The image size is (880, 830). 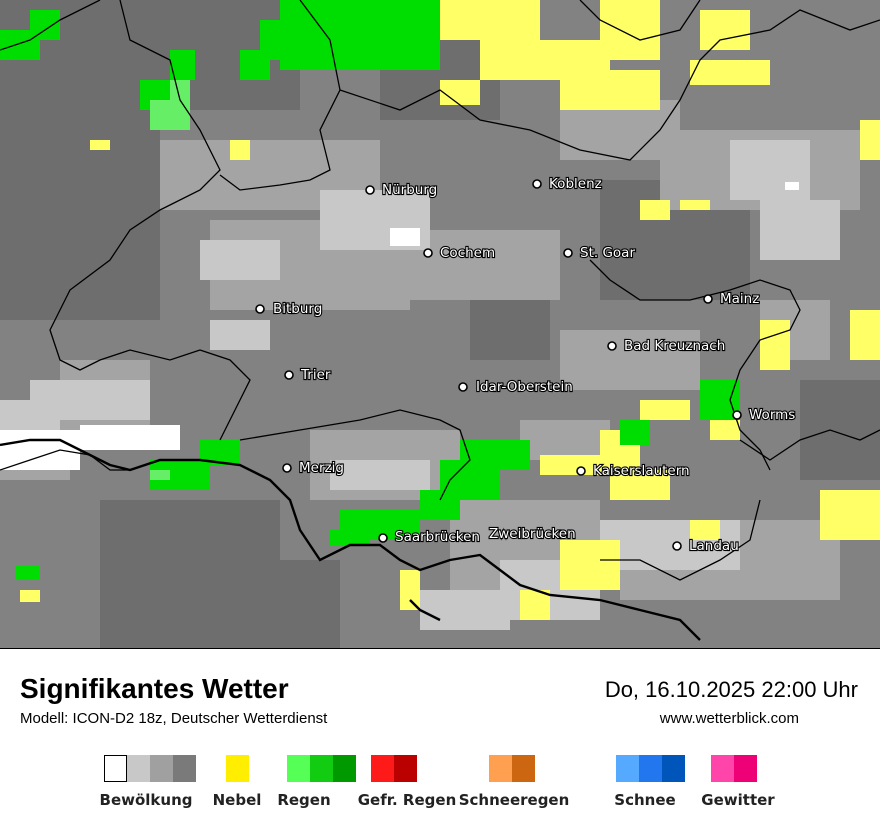 What do you see at coordinates (315, 375) in the screenshot?
I see `city-label: Trier` at bounding box center [315, 375].